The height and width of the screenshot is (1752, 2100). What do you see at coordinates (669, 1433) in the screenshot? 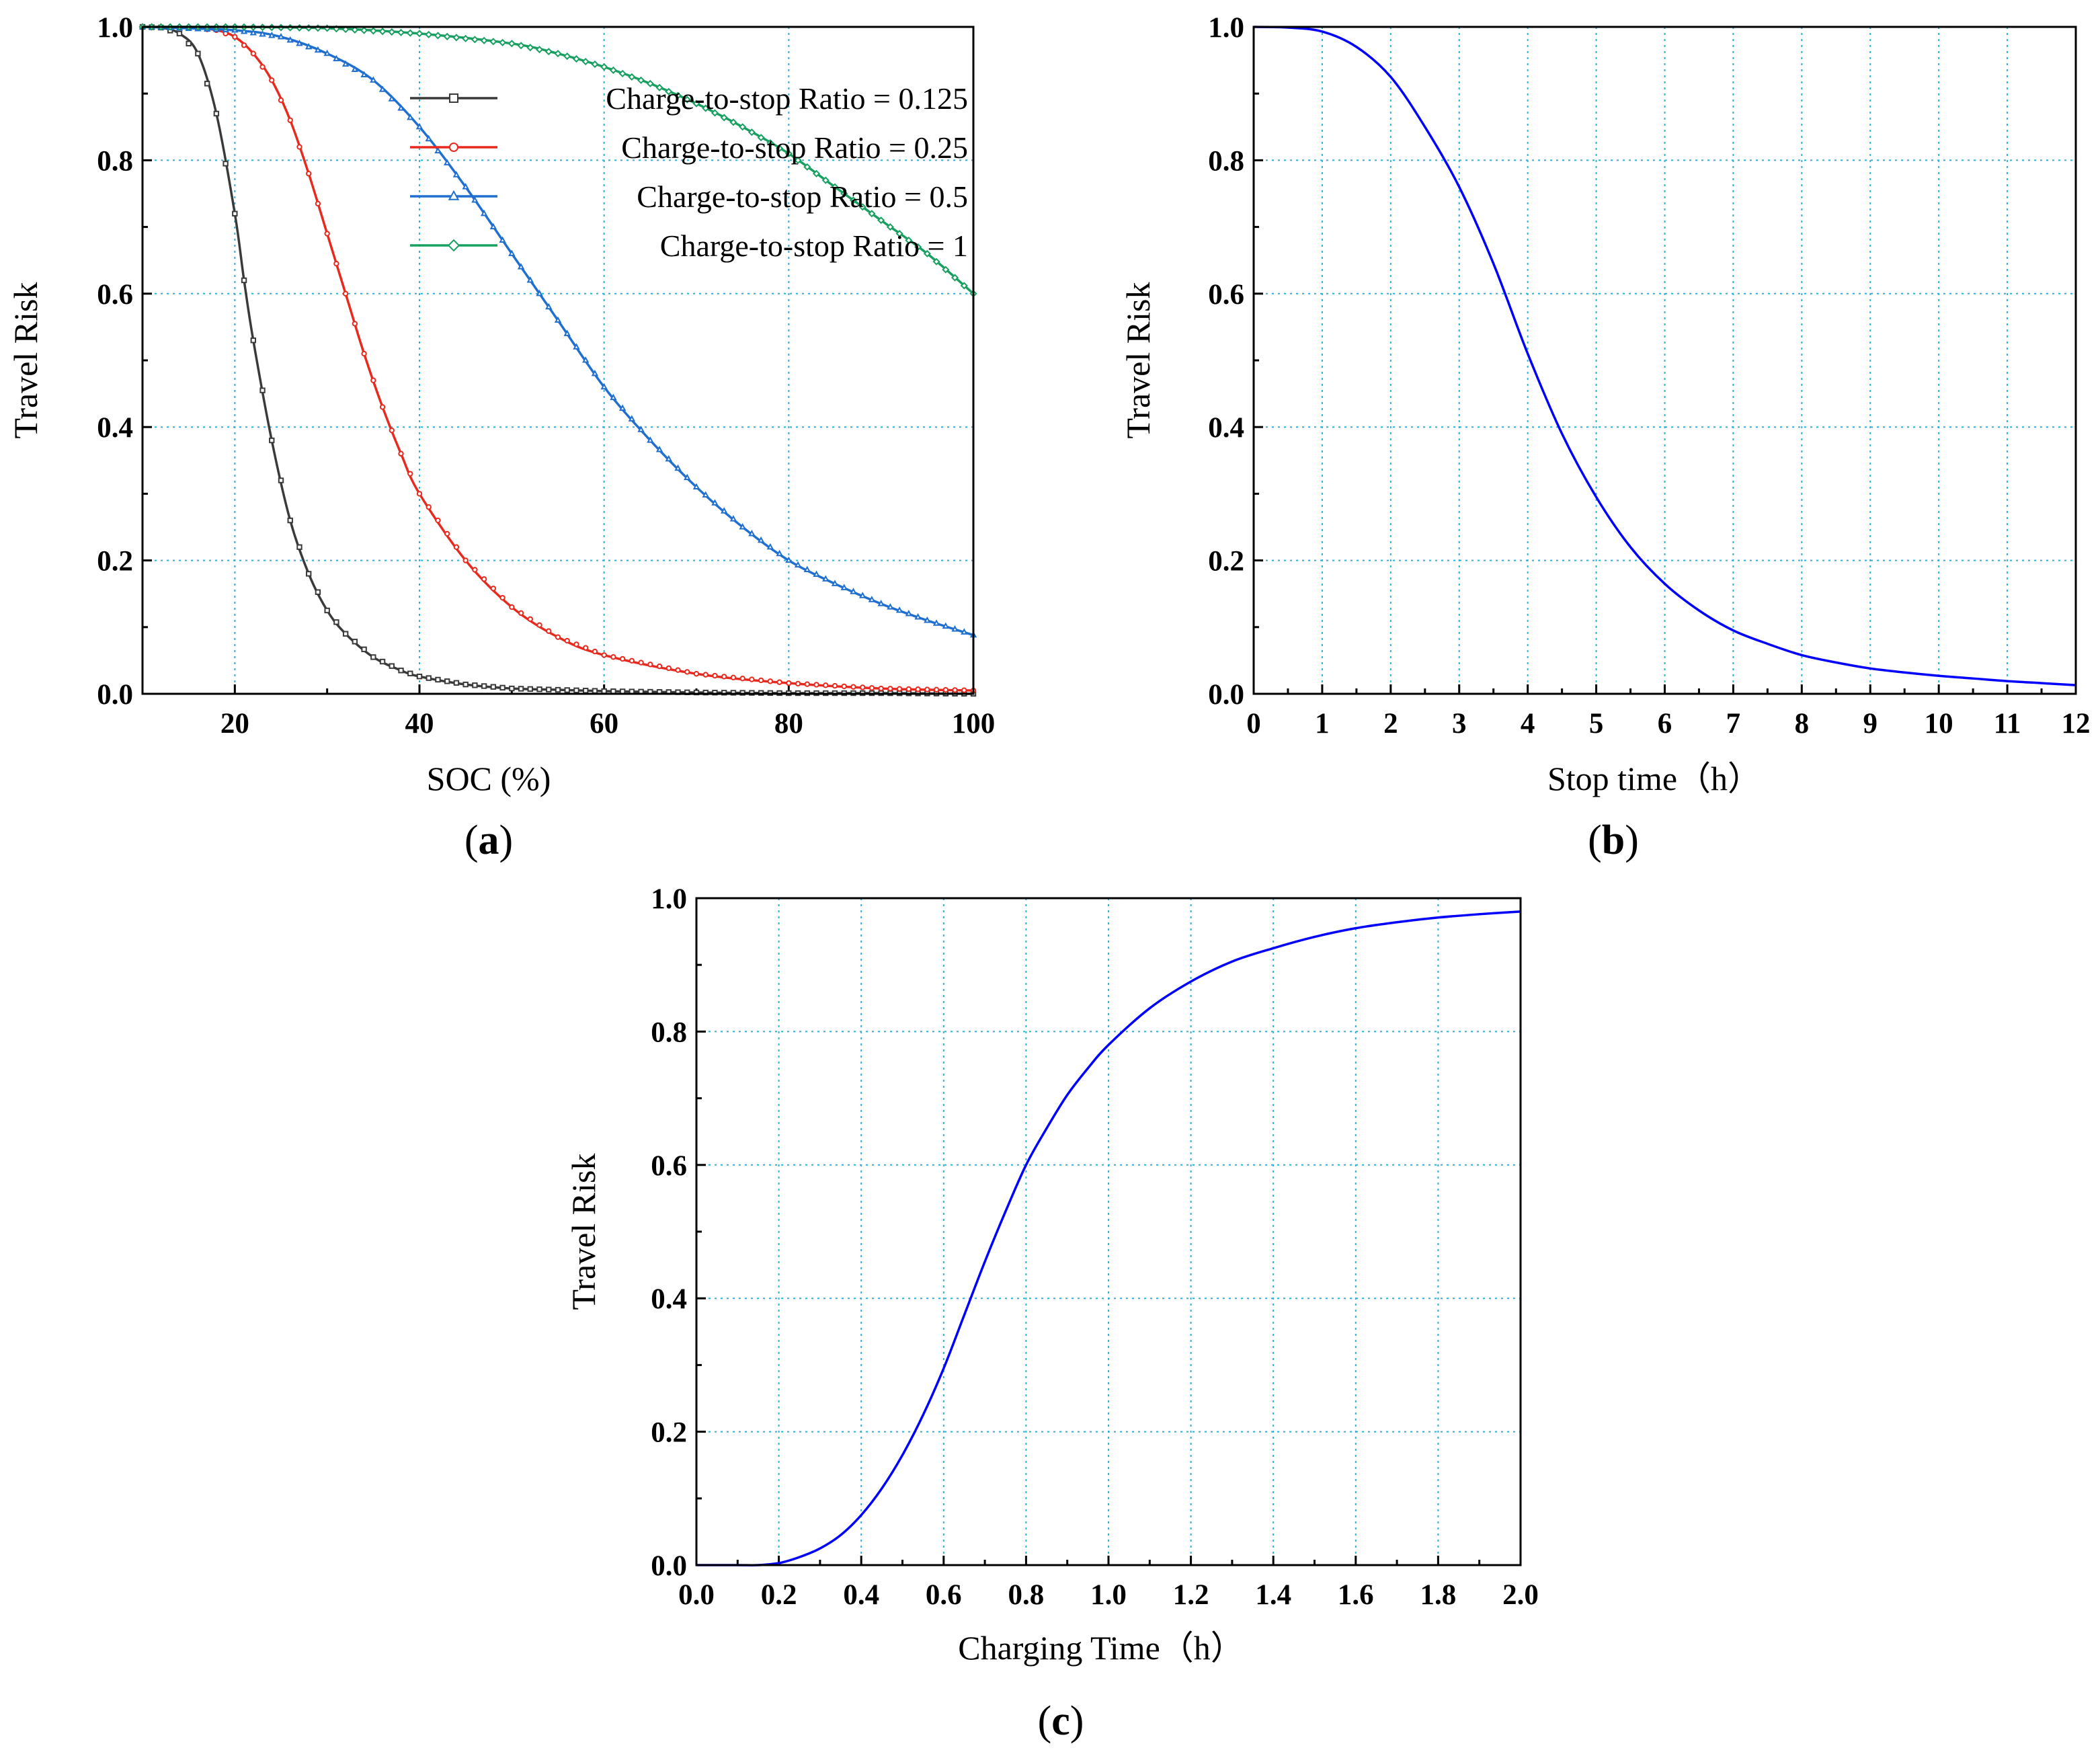
I see `y-tick-label: 0.2` at bounding box center [669, 1433].